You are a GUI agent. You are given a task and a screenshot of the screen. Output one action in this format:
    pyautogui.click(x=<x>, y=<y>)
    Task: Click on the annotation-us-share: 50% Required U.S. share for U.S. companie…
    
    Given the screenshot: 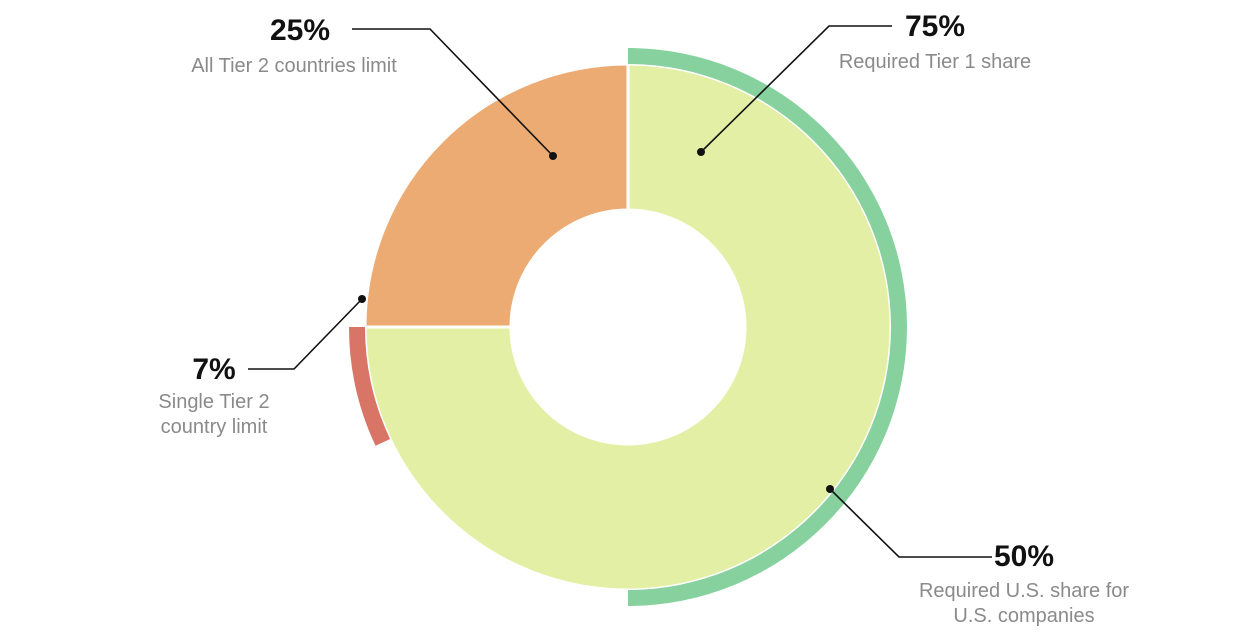 What is the action you would take?
    pyautogui.click(x=1024, y=583)
    